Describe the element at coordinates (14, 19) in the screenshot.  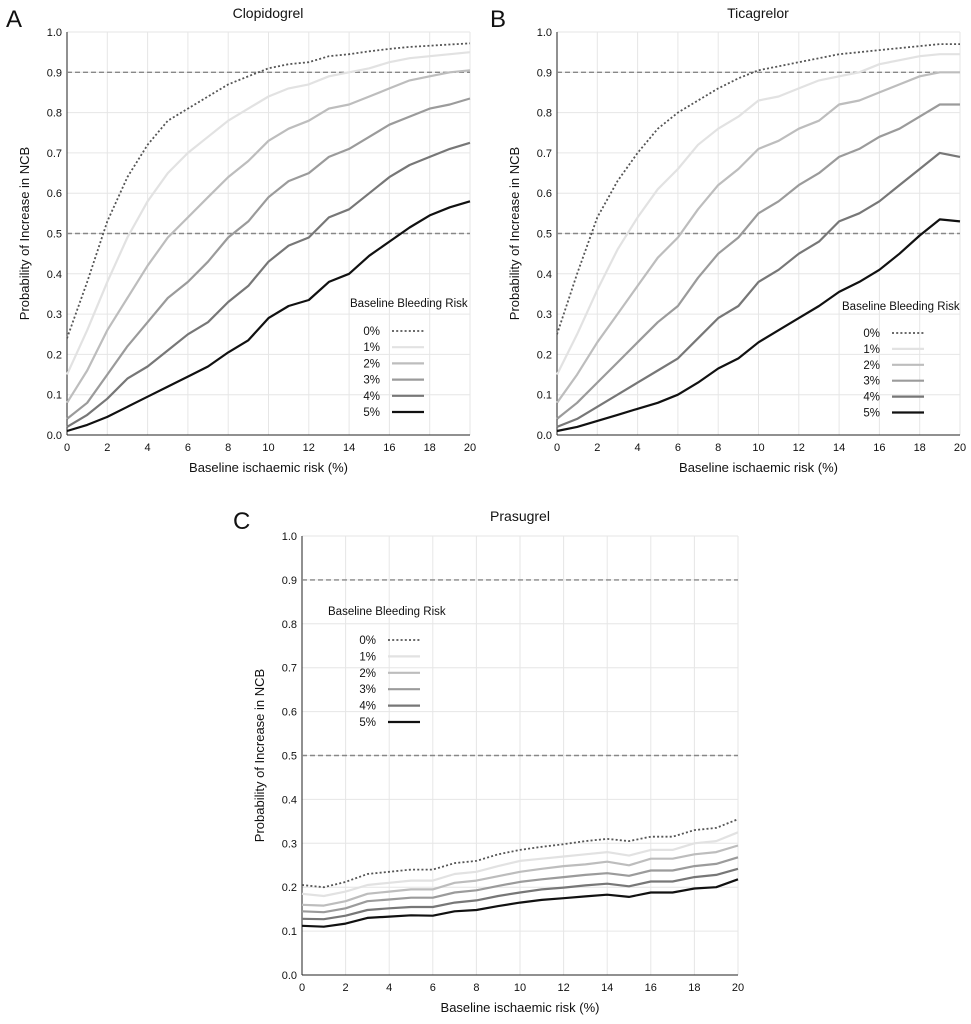
I see `panel-letter: A` at that location.